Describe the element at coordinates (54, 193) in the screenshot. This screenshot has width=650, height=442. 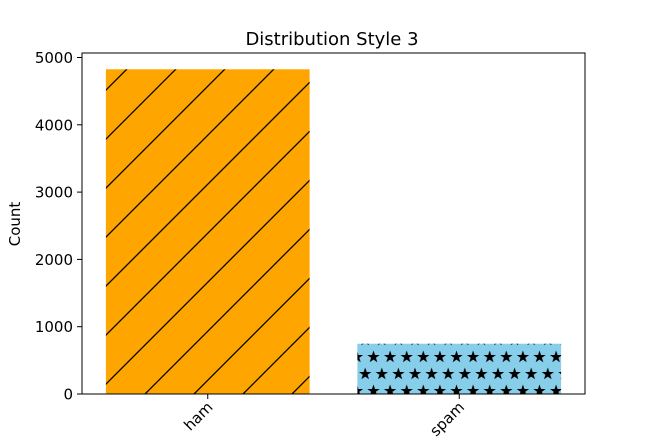
I see `y-tick-label-3000: 3000` at that location.